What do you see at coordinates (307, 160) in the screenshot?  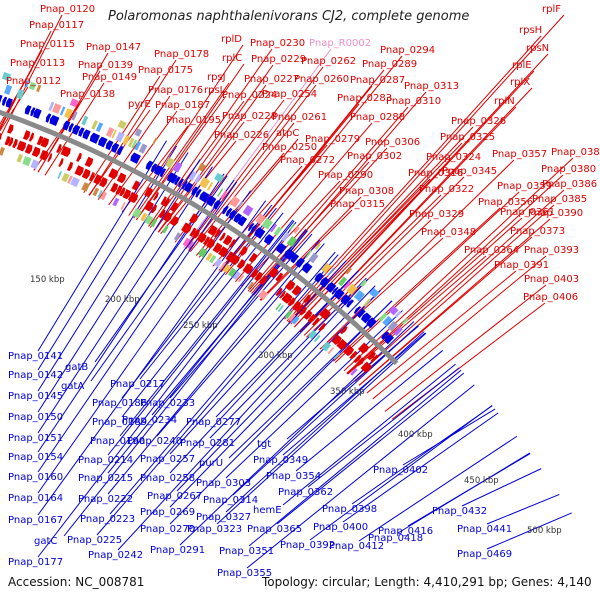 I see `gene-label: Pnap_0272` at bounding box center [307, 160].